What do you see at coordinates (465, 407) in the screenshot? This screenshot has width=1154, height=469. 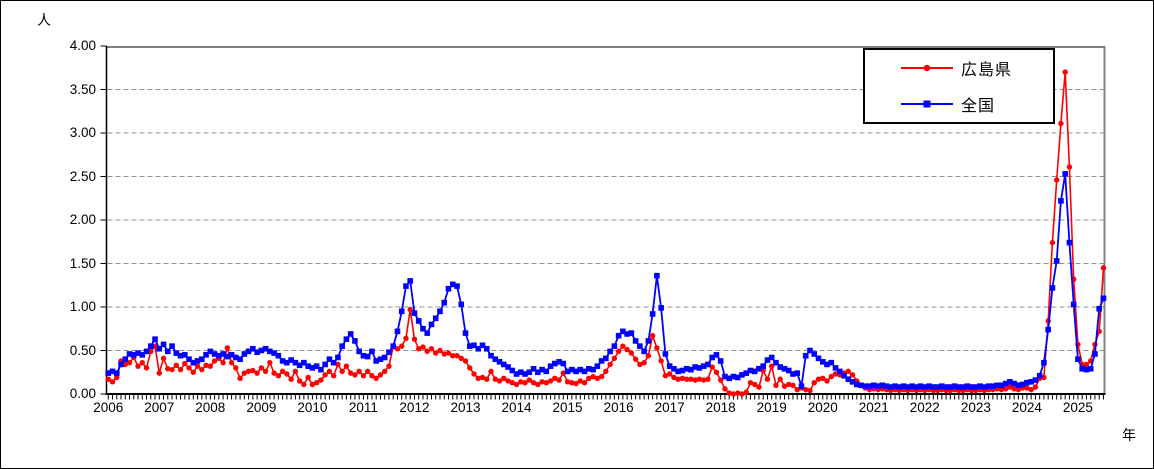 I see `x-axis-year-label: 2013` at bounding box center [465, 407].